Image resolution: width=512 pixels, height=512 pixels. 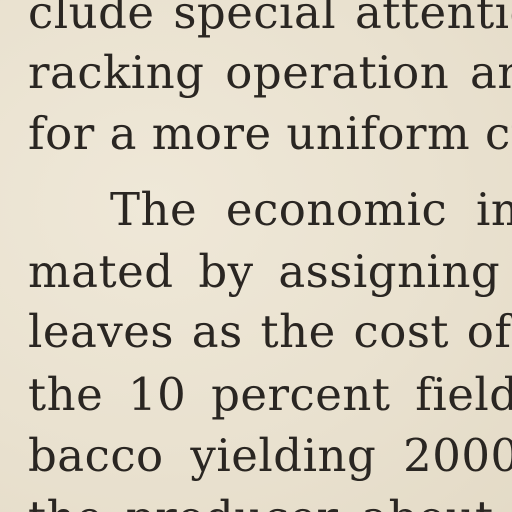 What do you see at coordinates (270, 271) in the screenshot?
I see `text-line-5: mated by assigning a` at bounding box center [270, 271].